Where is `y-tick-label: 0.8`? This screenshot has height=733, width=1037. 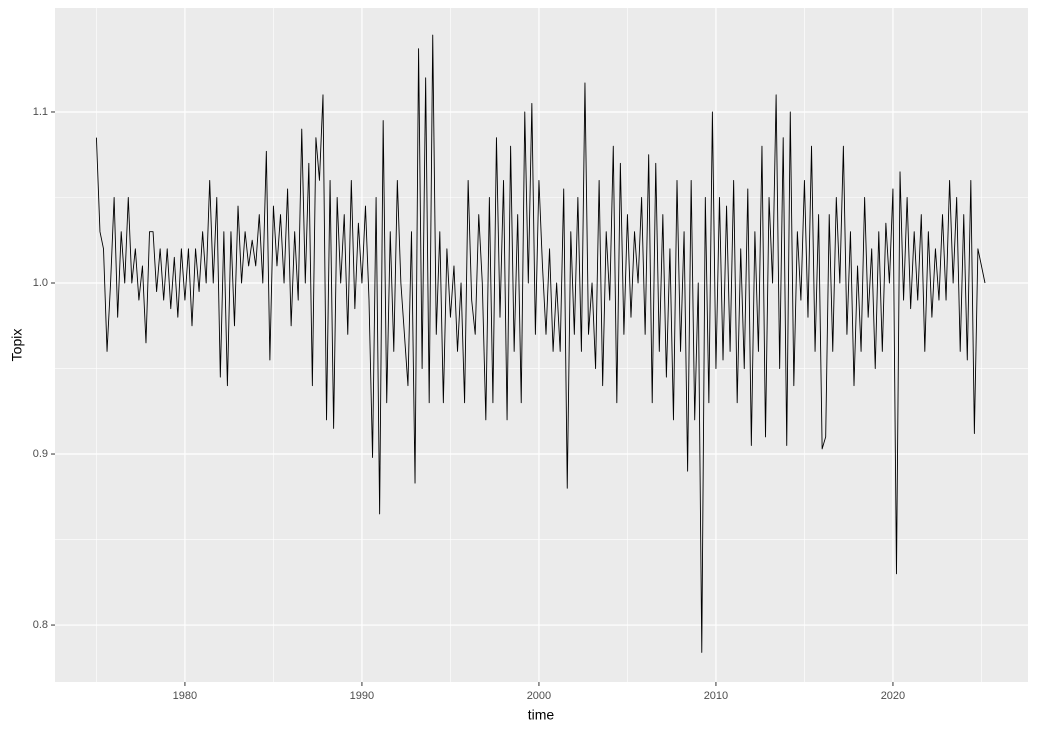 y-tick-label: 0.8 is located at coordinates (40, 625).